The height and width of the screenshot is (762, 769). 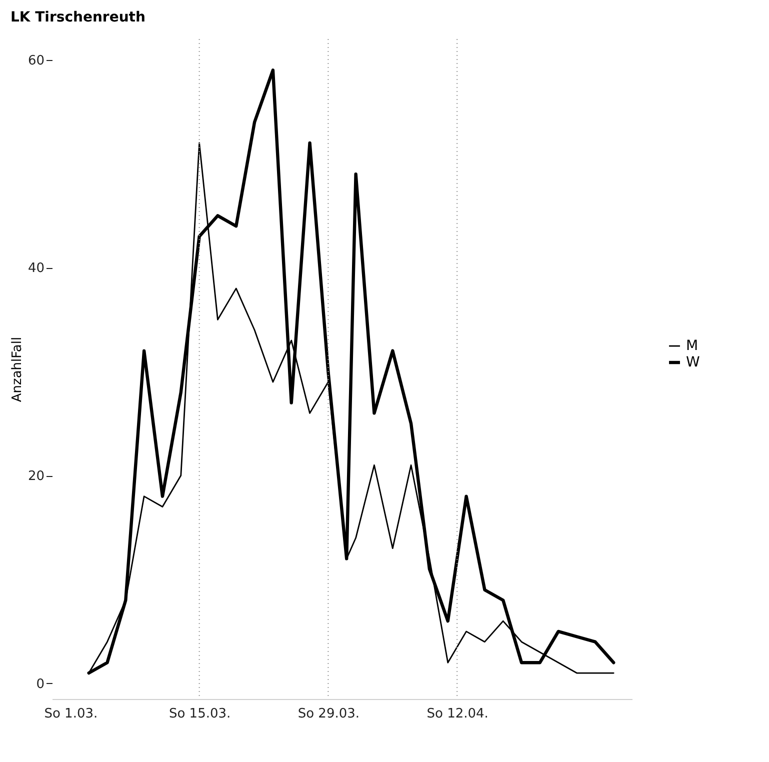 I want to click on y-tick-label: 0, so click(x=40, y=684).